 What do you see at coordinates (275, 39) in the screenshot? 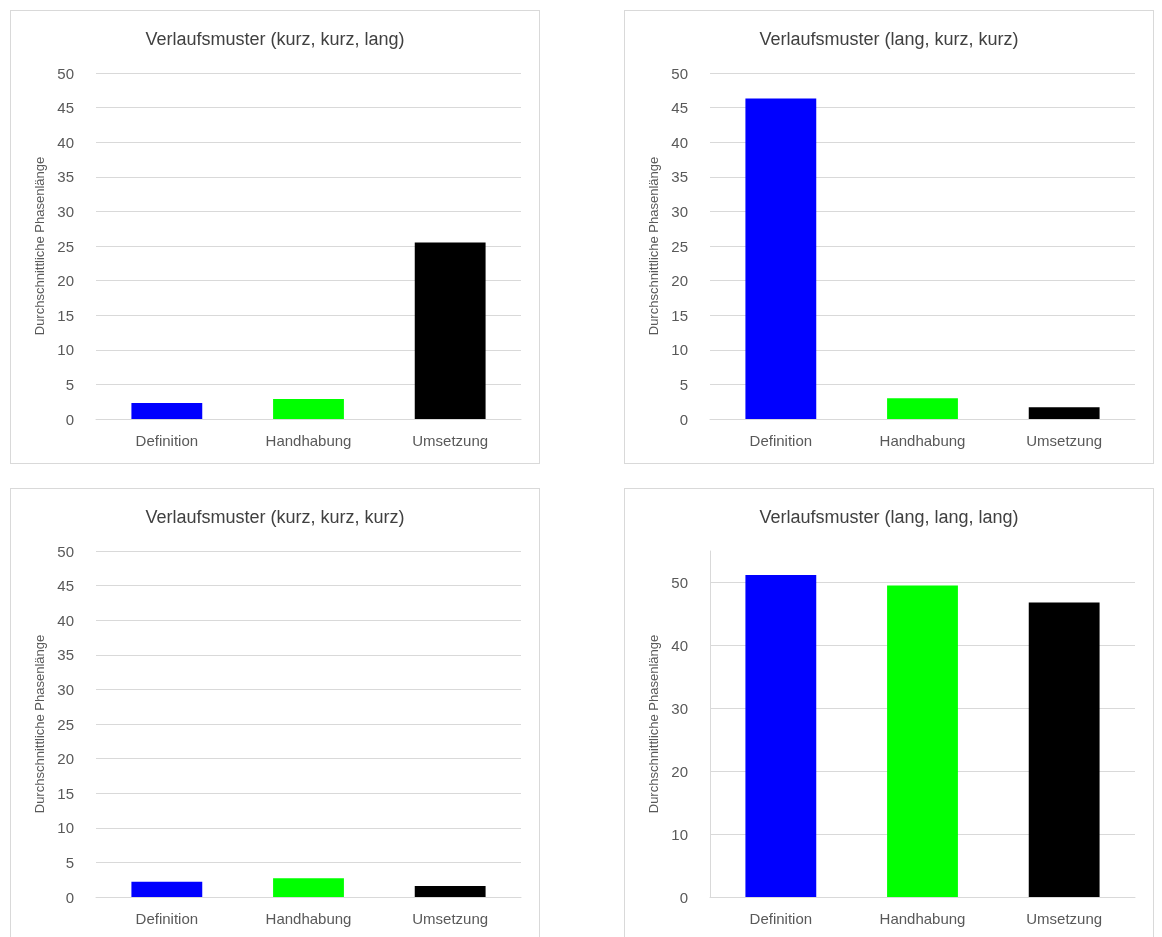
I see `chart-title: Verlaufsmuster (kurz, kurz, lang)` at bounding box center [275, 39].